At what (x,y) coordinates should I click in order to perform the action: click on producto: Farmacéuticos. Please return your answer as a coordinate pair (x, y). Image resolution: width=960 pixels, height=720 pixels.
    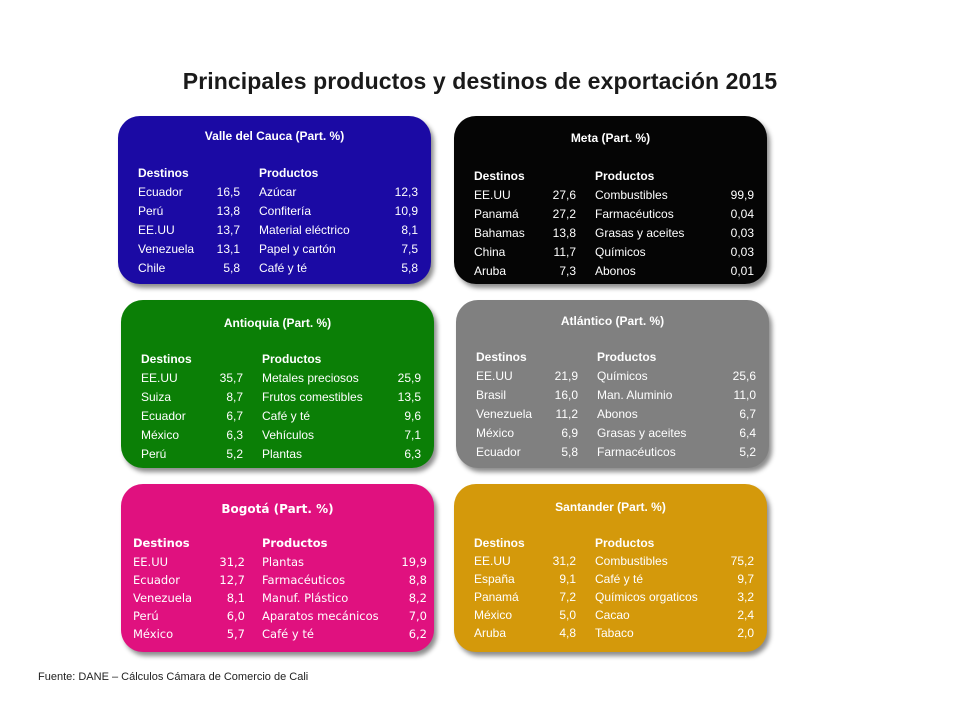
    Looking at the image, I should click on (304, 580).